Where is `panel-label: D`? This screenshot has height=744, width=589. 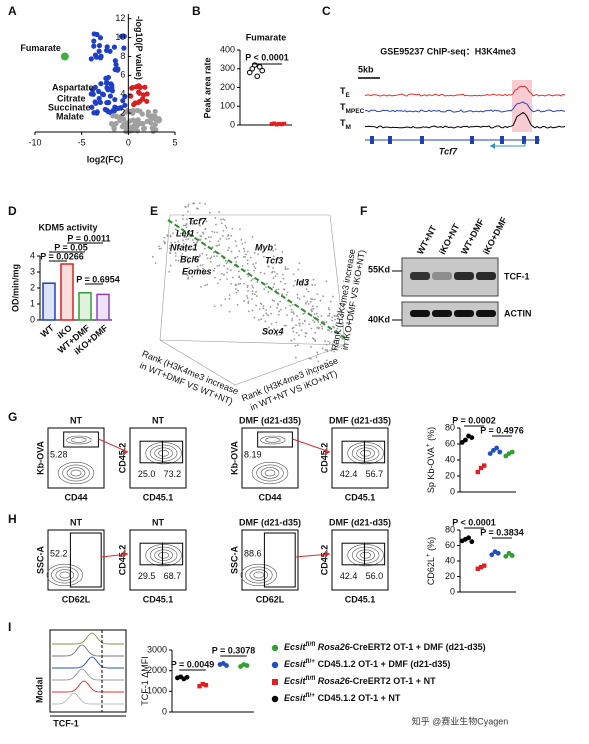
panel-label: D is located at coordinates (12, 211).